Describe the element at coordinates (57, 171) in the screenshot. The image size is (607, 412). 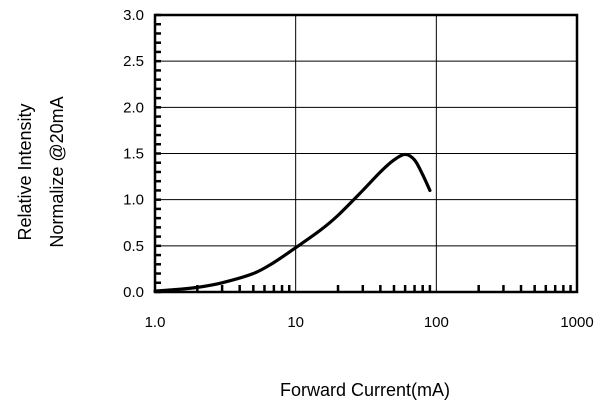
I see `y-axis-title-line-2: Normalize @20mA` at that location.